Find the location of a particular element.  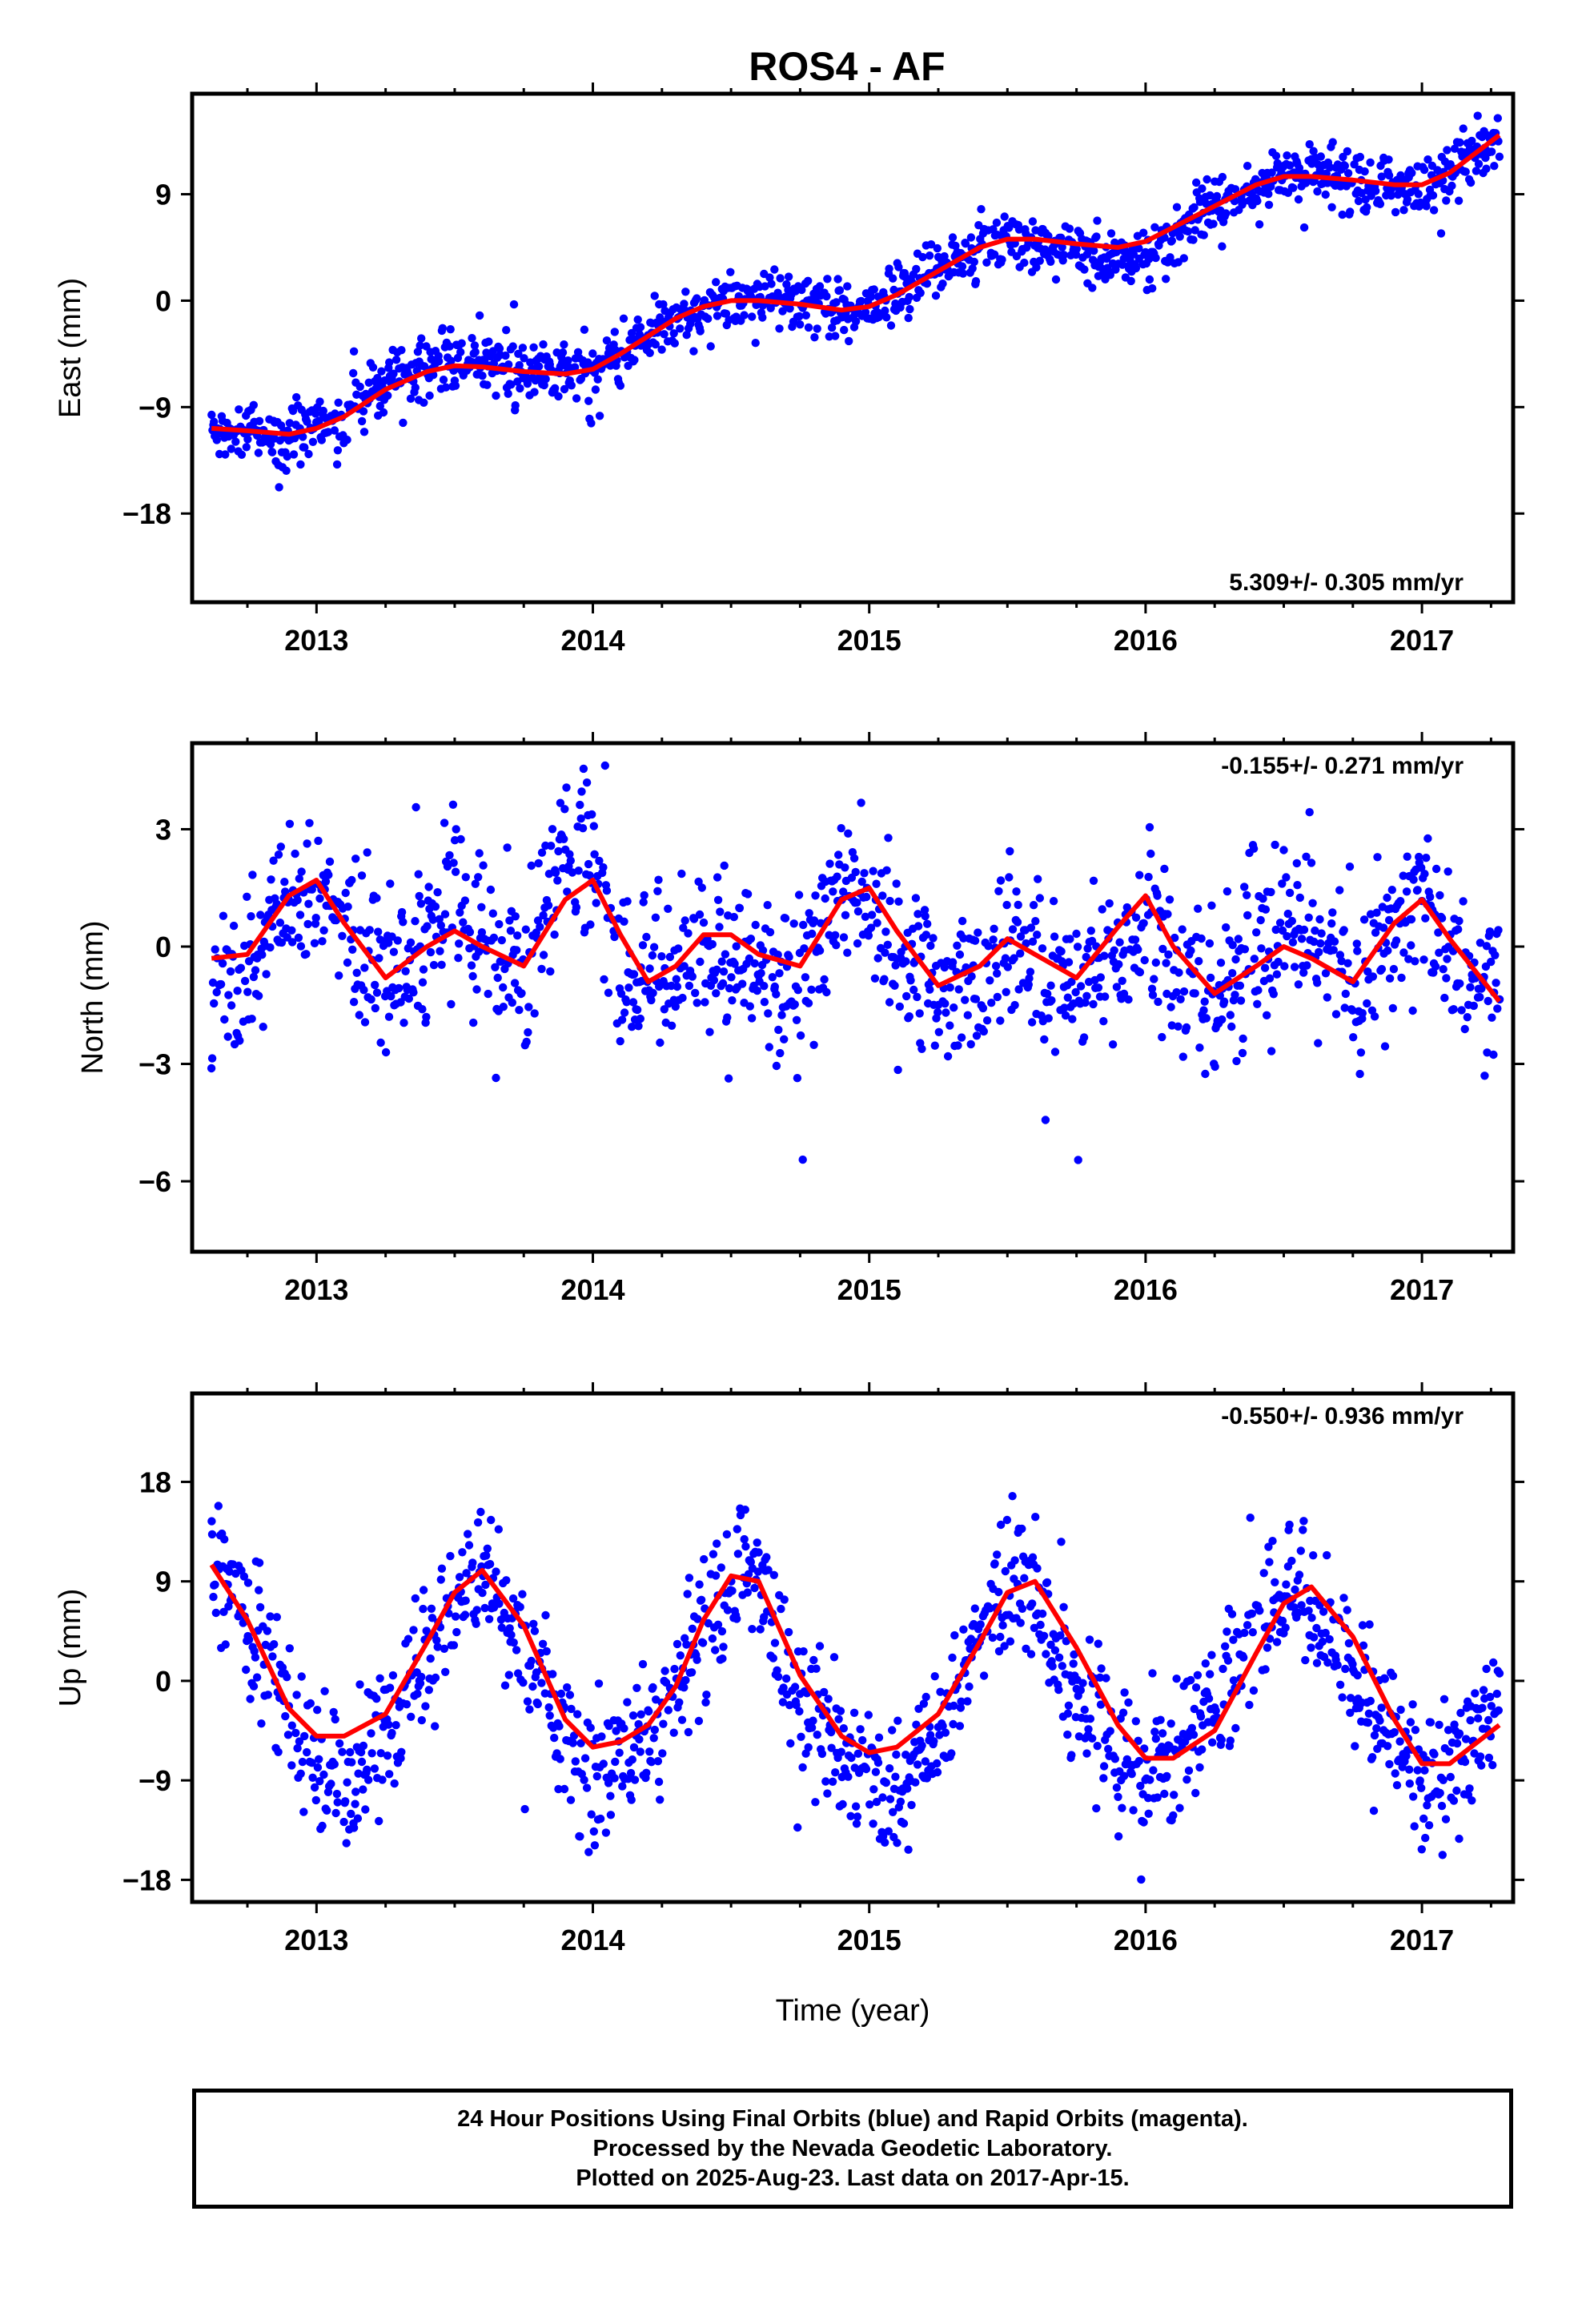

data-points-north is located at coordinates (855, 962).